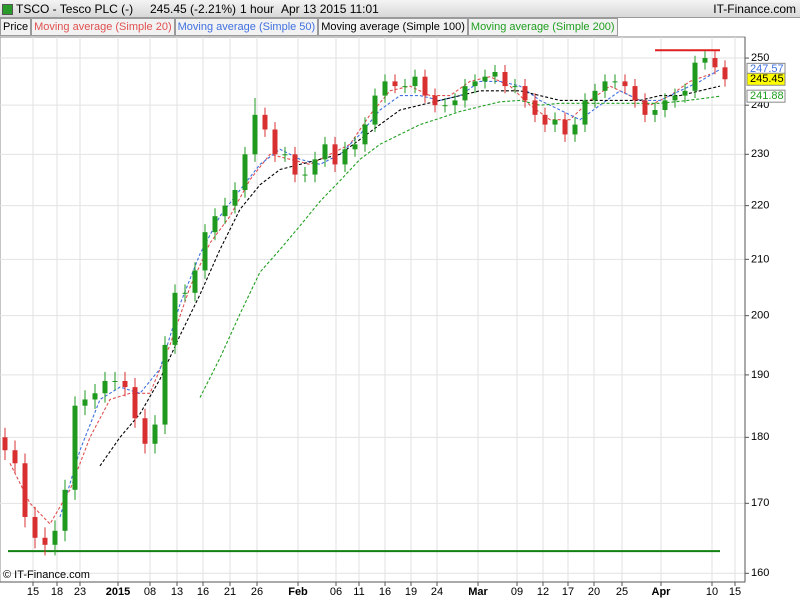 The height and width of the screenshot is (600, 800). I want to click on legend-item: Moving average (Simple 20), so click(103, 27).